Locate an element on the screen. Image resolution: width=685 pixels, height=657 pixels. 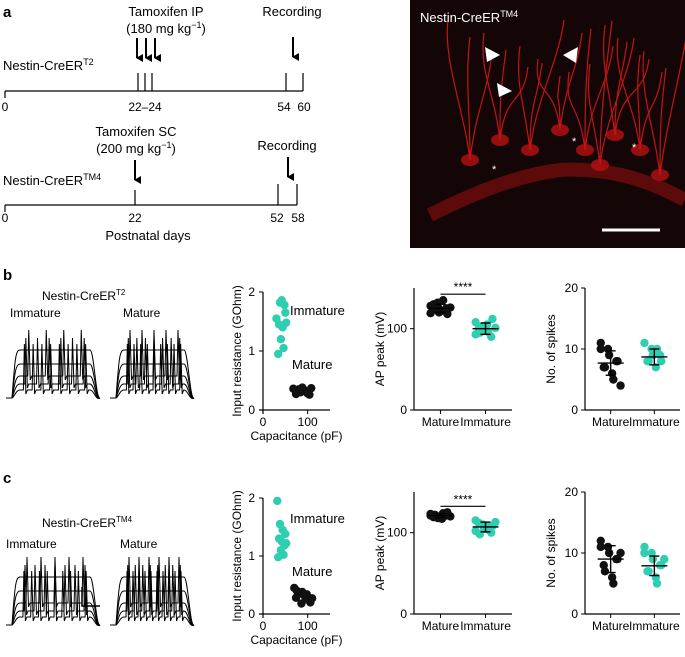
tick-label: 52 is located at coordinates (277, 218).